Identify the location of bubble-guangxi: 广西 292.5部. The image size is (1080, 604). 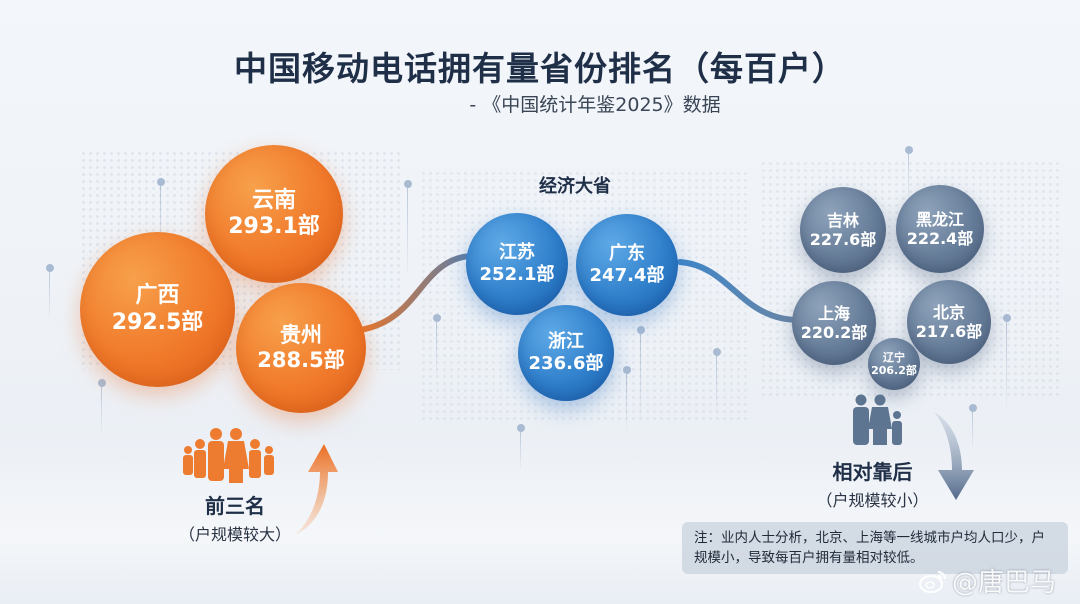
(157, 309).